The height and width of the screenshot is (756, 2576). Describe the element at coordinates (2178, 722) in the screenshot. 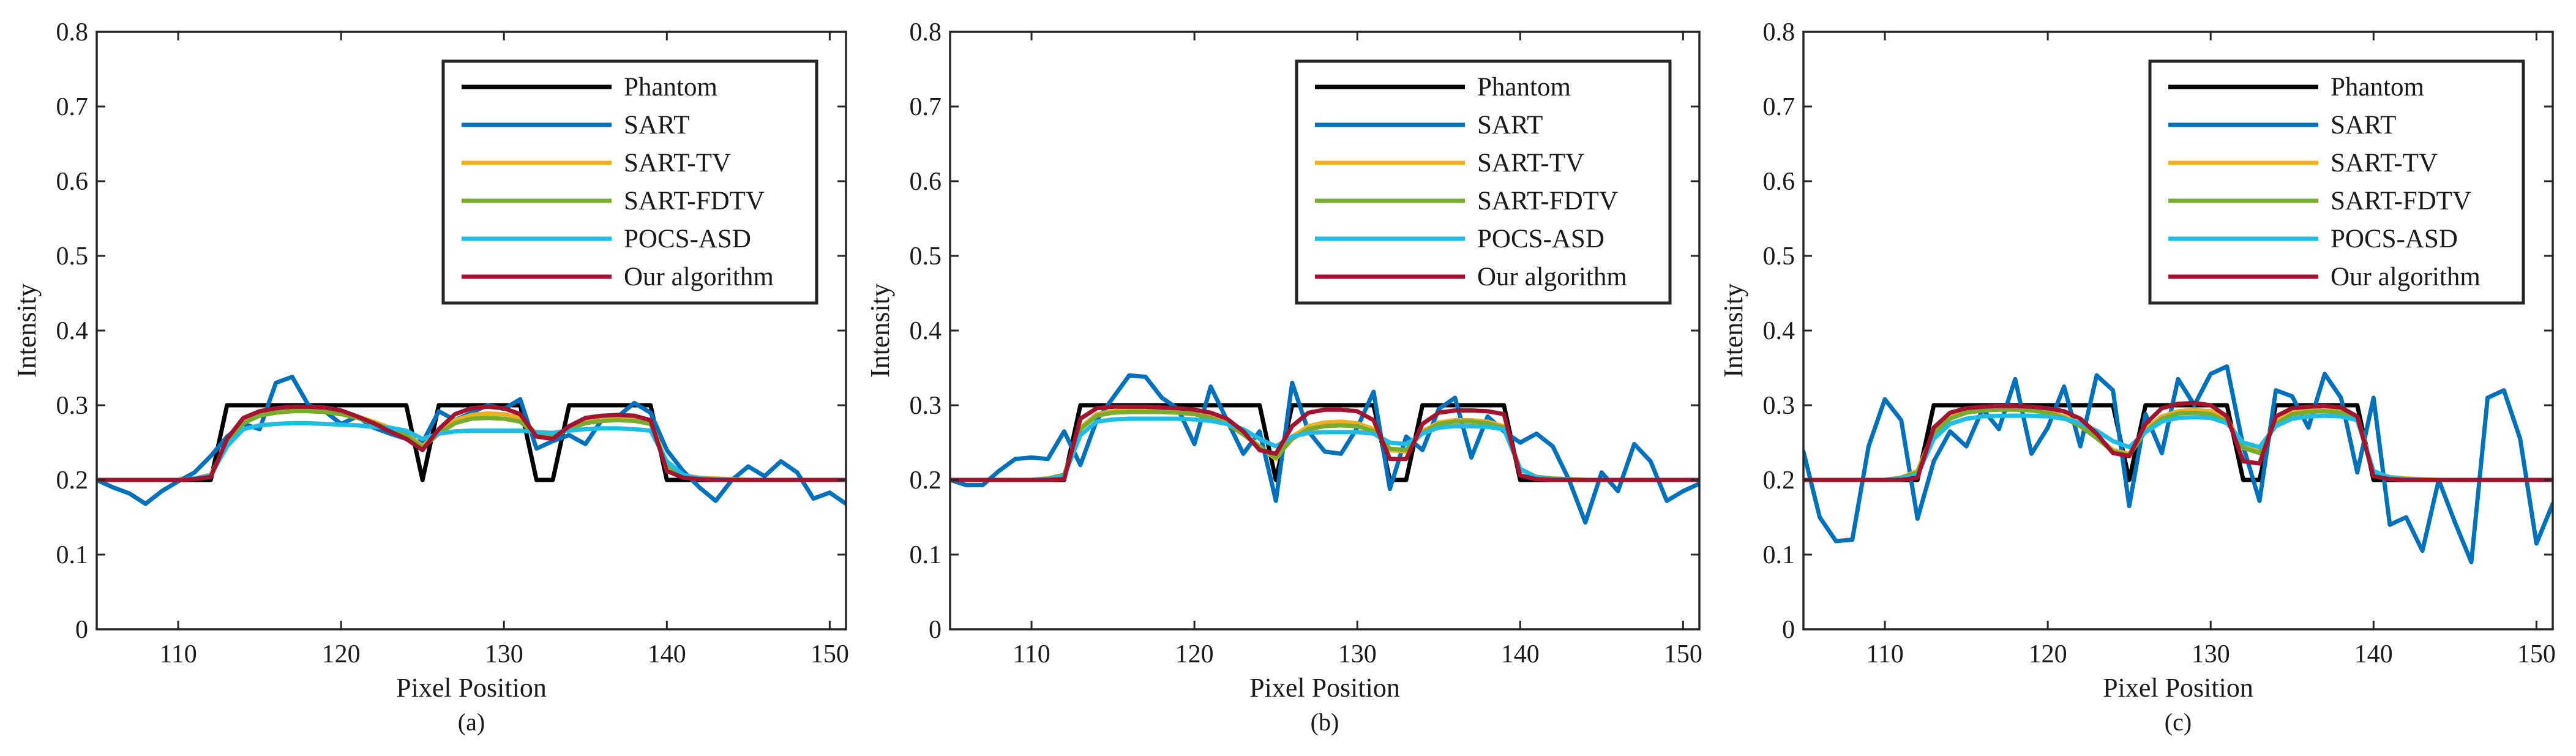

I see `panel-label: (c)` at that location.